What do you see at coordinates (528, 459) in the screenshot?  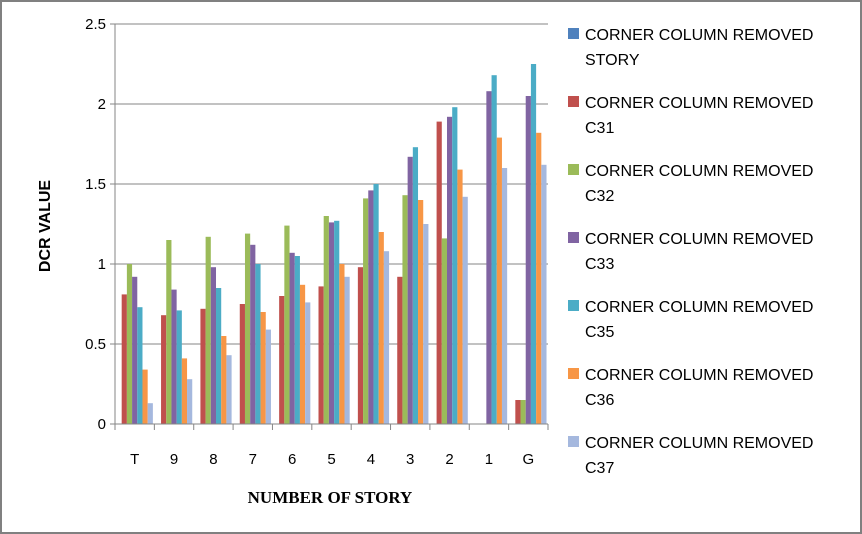 I see `x-tick-label: G` at bounding box center [528, 459].